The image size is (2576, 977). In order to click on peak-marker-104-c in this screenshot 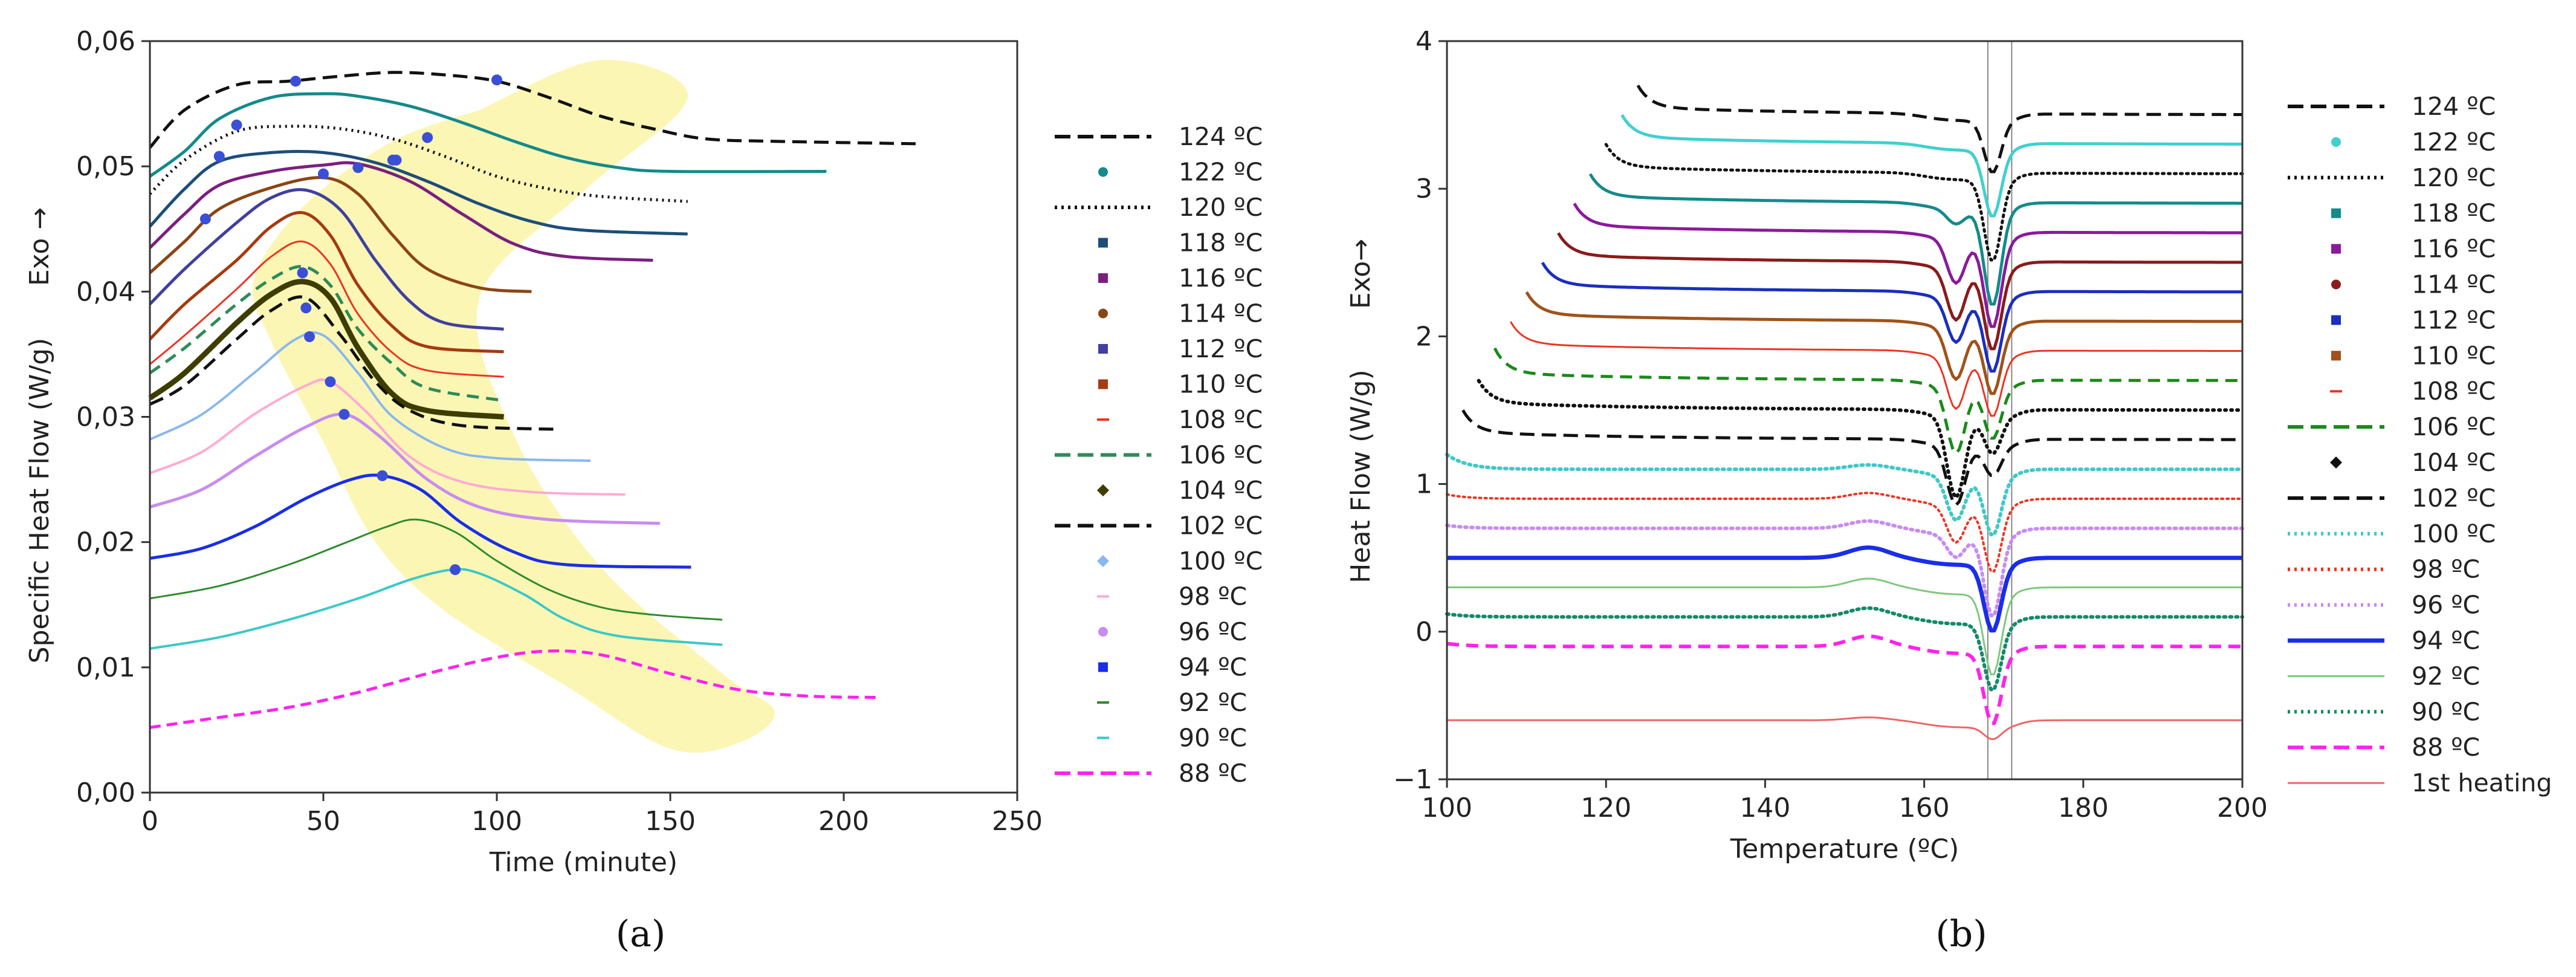, I will do `click(302, 273)`.